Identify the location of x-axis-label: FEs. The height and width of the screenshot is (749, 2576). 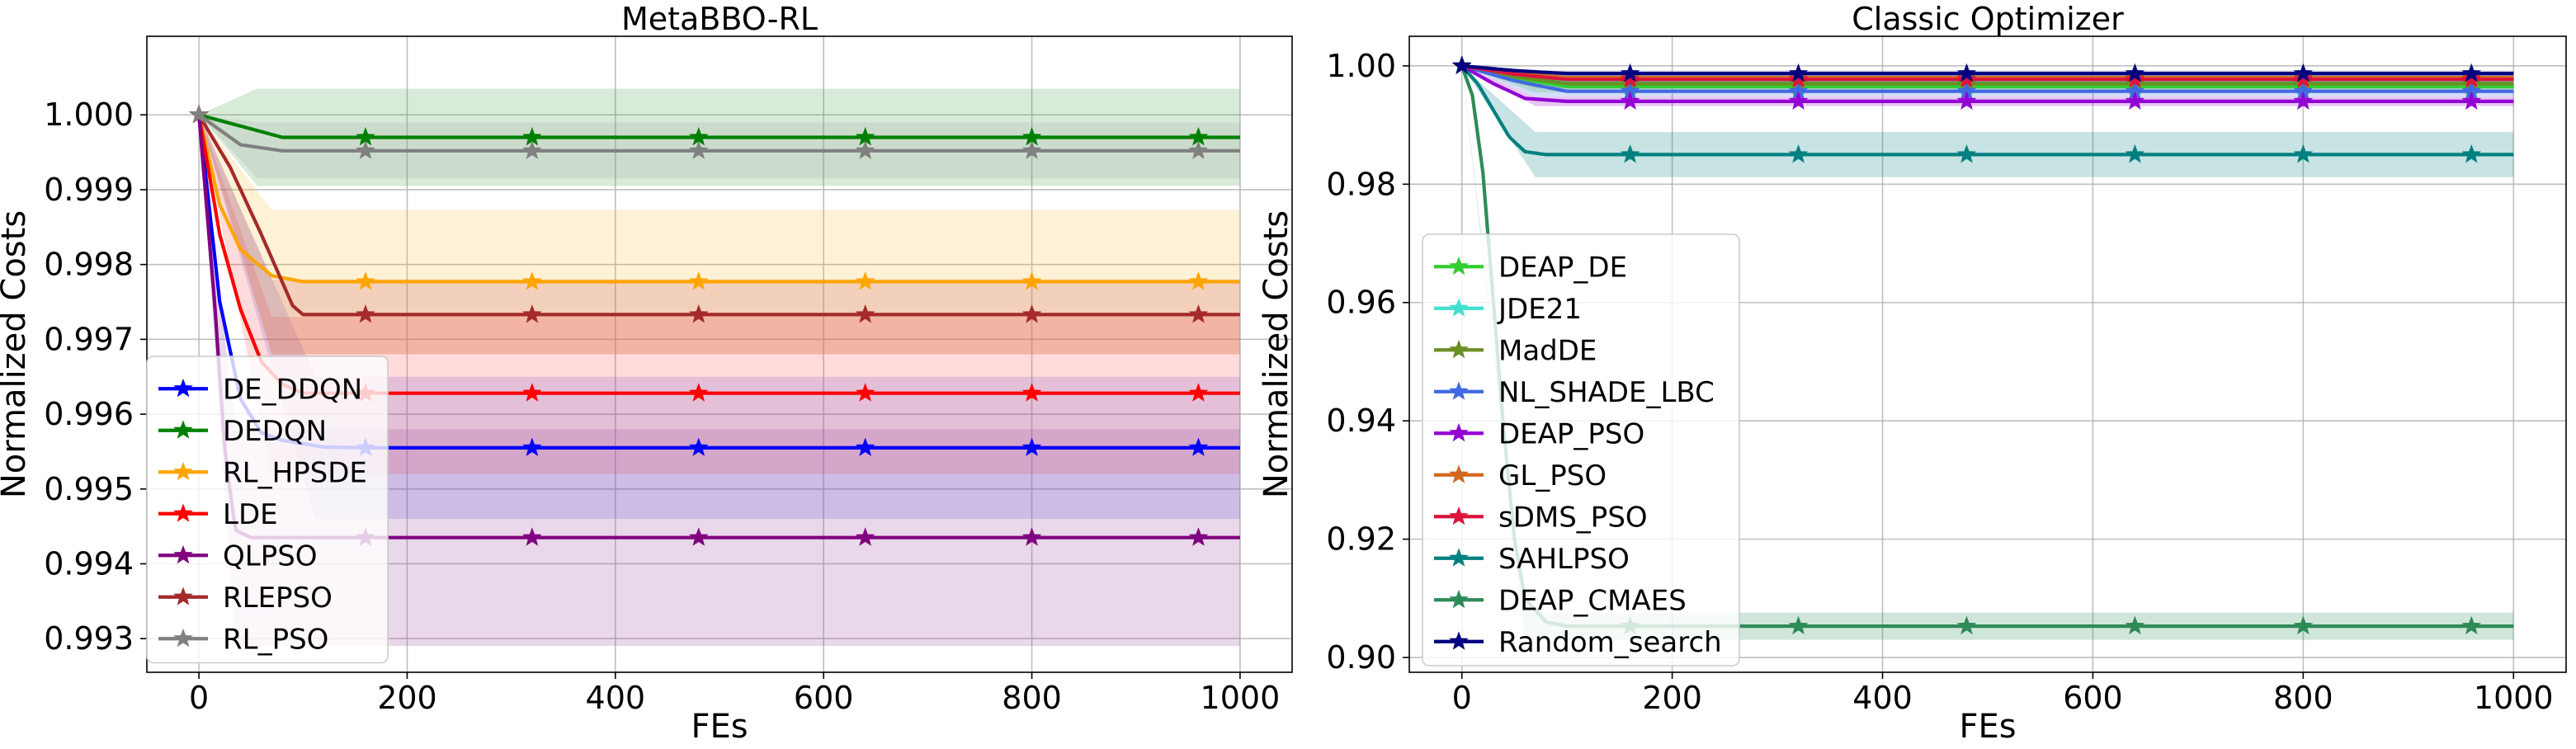
(1987, 727).